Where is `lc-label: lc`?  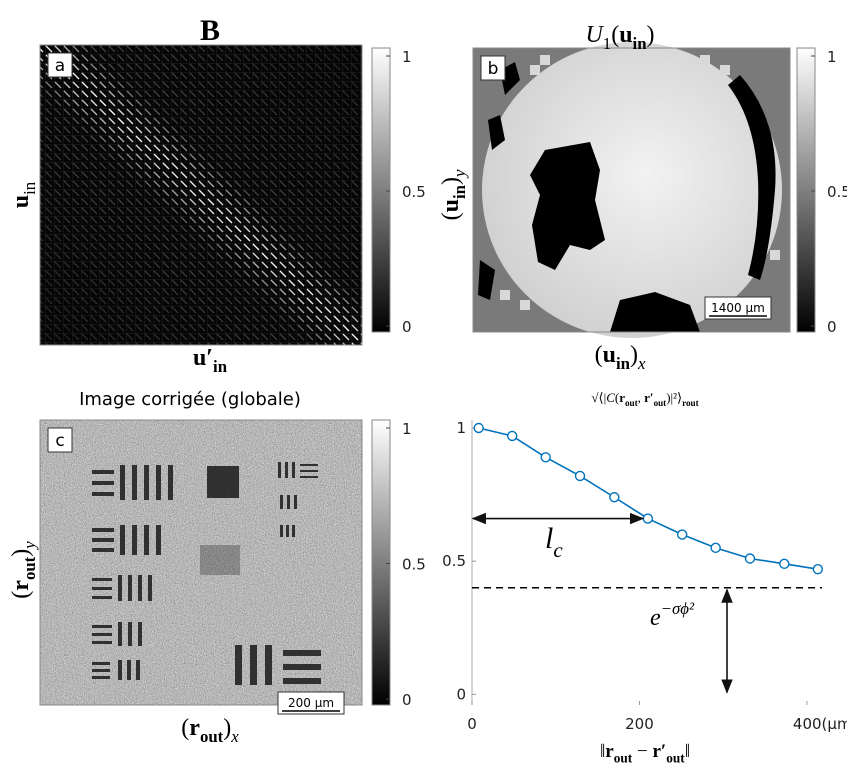
lc-label: lc is located at coordinates (554, 542).